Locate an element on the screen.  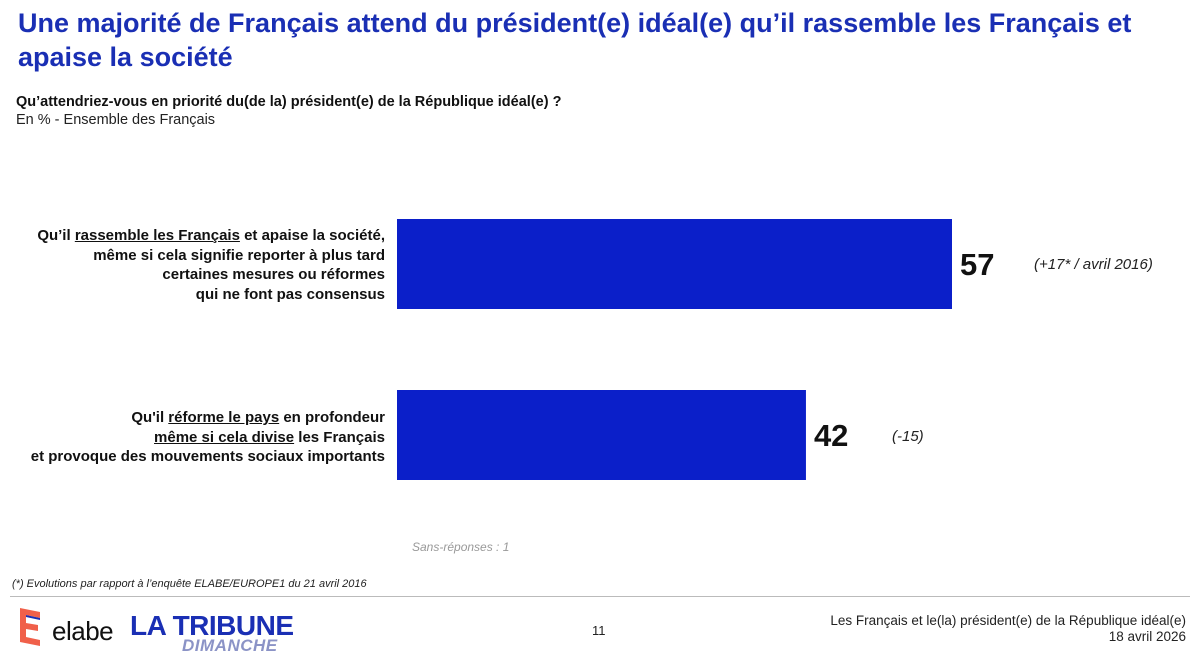
study-date: 18 avril 2026 is located at coordinates (1147, 636).